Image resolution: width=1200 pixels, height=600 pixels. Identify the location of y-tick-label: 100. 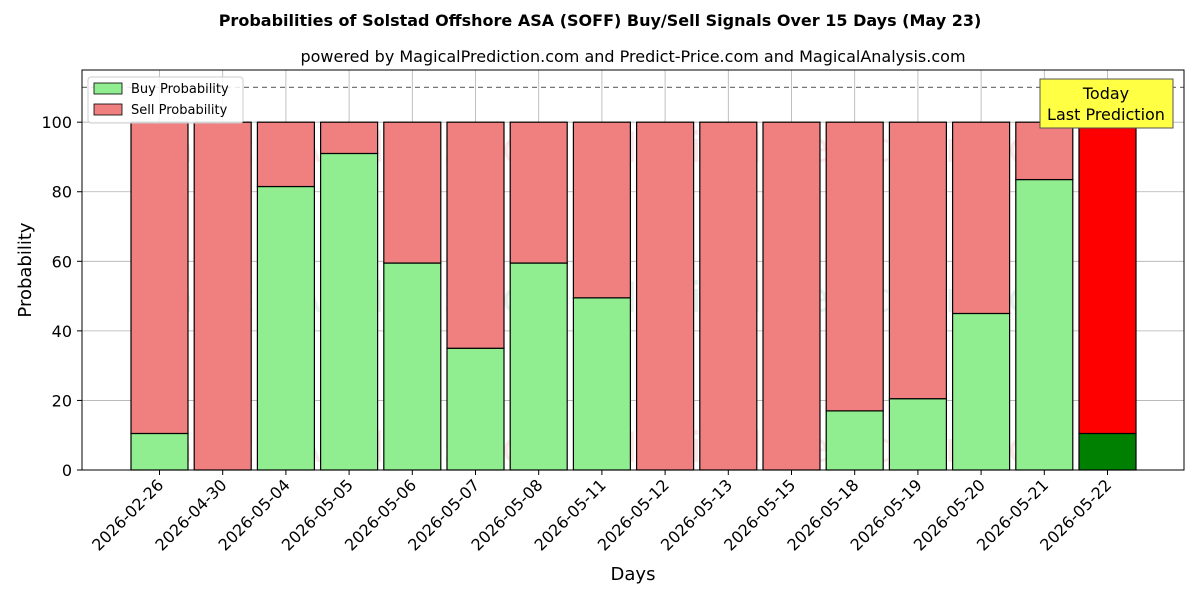
(56, 122).